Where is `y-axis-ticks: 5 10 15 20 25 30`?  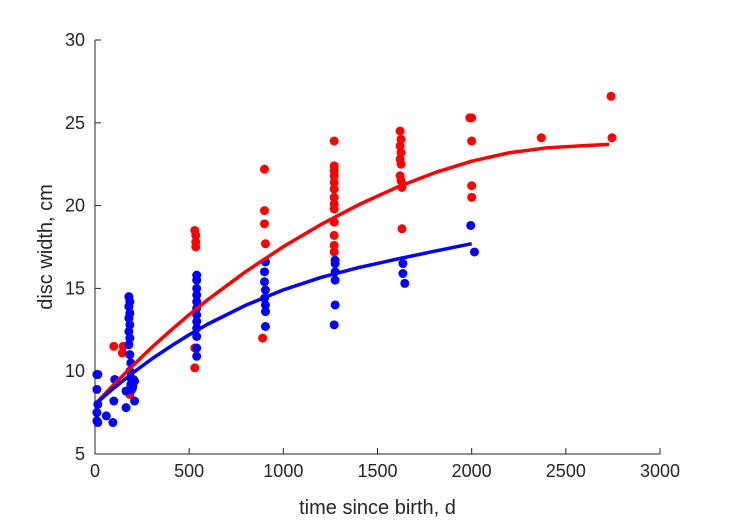 y-axis-ticks: 5 10 15 20 25 30 is located at coordinates (83, 247).